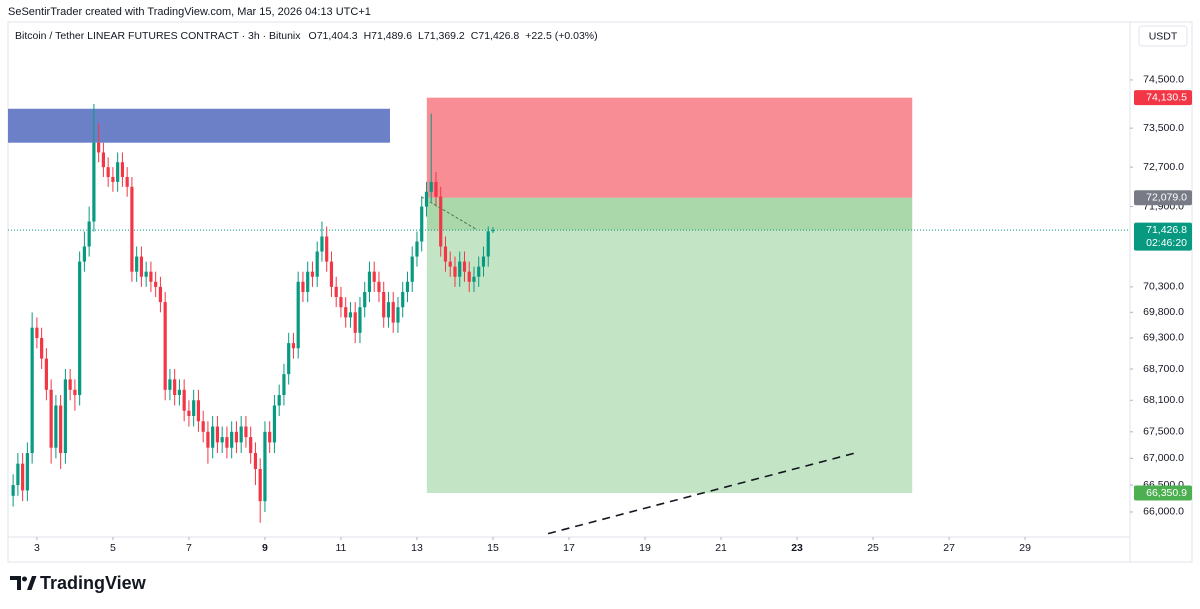 This screenshot has width=1200, height=609. What do you see at coordinates (1163, 493) in the screenshot?
I see `target-tag` at bounding box center [1163, 493].